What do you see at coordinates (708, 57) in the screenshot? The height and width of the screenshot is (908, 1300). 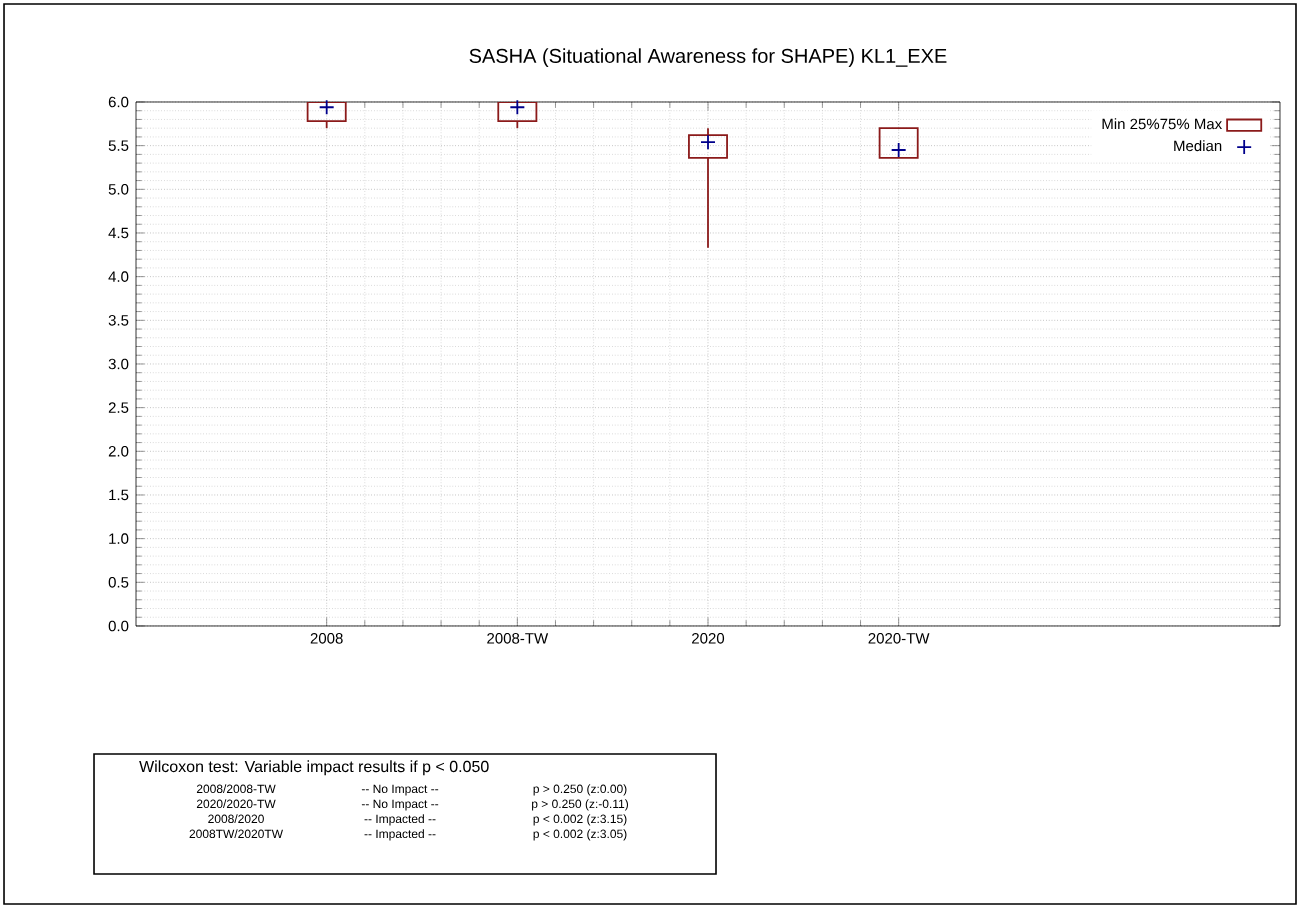 I see `chart-title: SASHA (Situational Awareness for SHAPE) KL1_EXE` at bounding box center [708, 57].